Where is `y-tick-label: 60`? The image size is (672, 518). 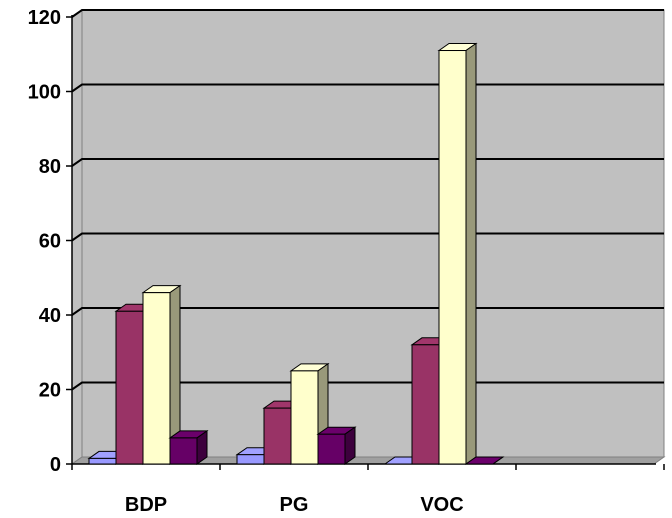
y-tick-label: 60 is located at coordinates (50, 242).